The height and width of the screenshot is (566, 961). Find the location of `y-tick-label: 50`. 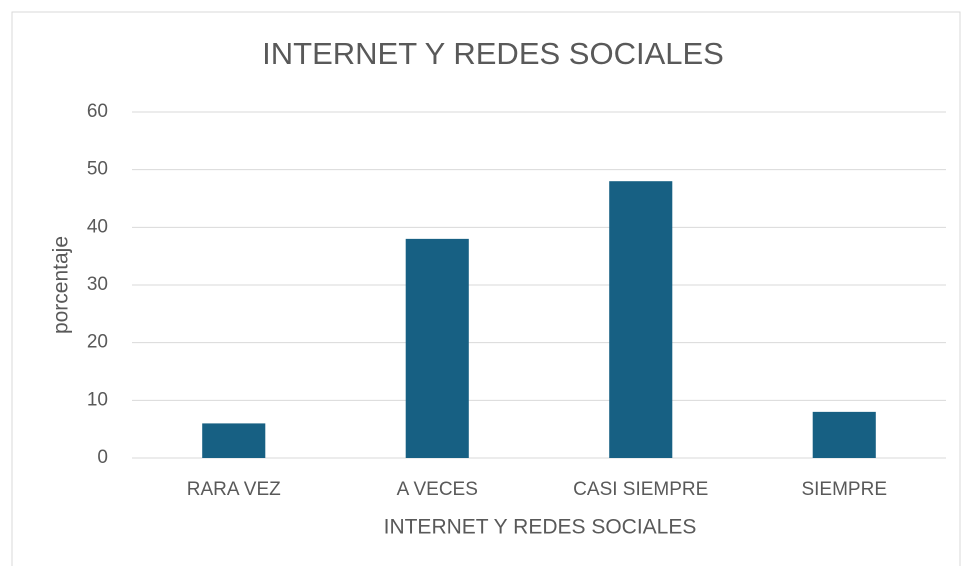

y-tick-label: 50 is located at coordinates (97, 169).